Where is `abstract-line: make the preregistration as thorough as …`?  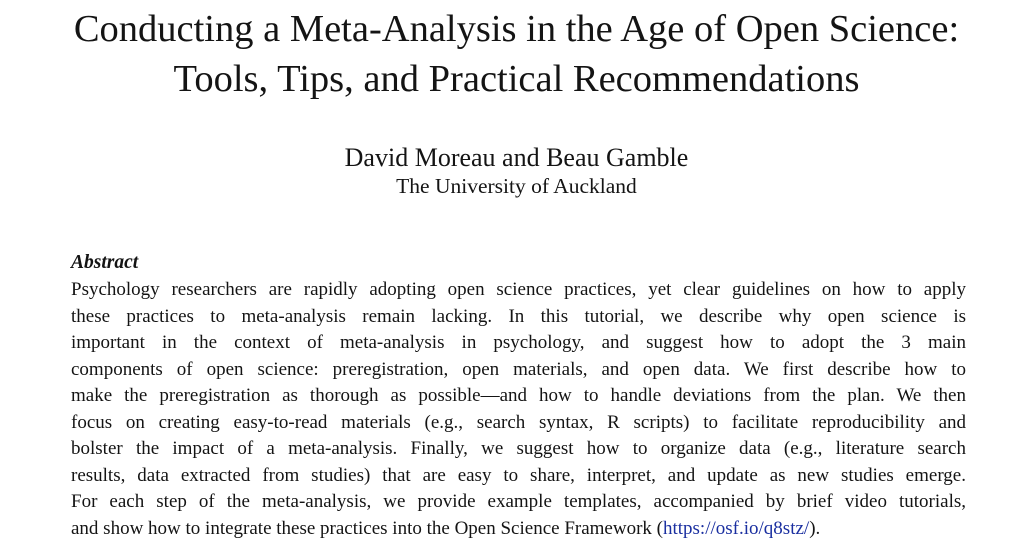 abstract-line: make the preregistration as thorough as … is located at coordinates (518, 395).